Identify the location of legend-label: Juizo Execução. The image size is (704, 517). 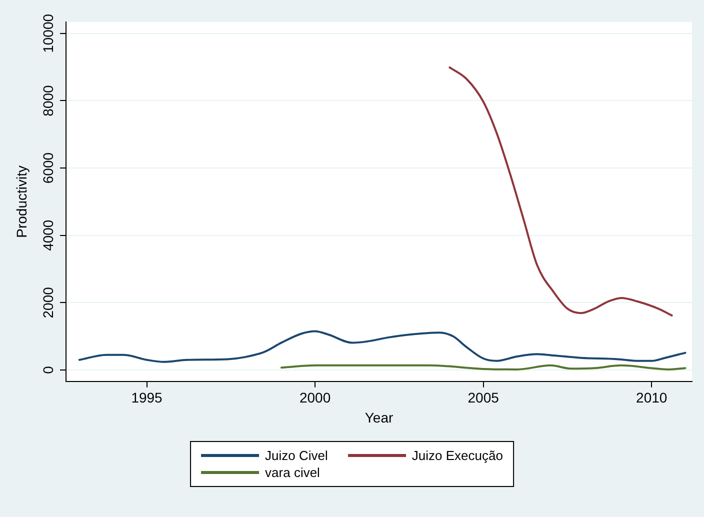
(457, 455).